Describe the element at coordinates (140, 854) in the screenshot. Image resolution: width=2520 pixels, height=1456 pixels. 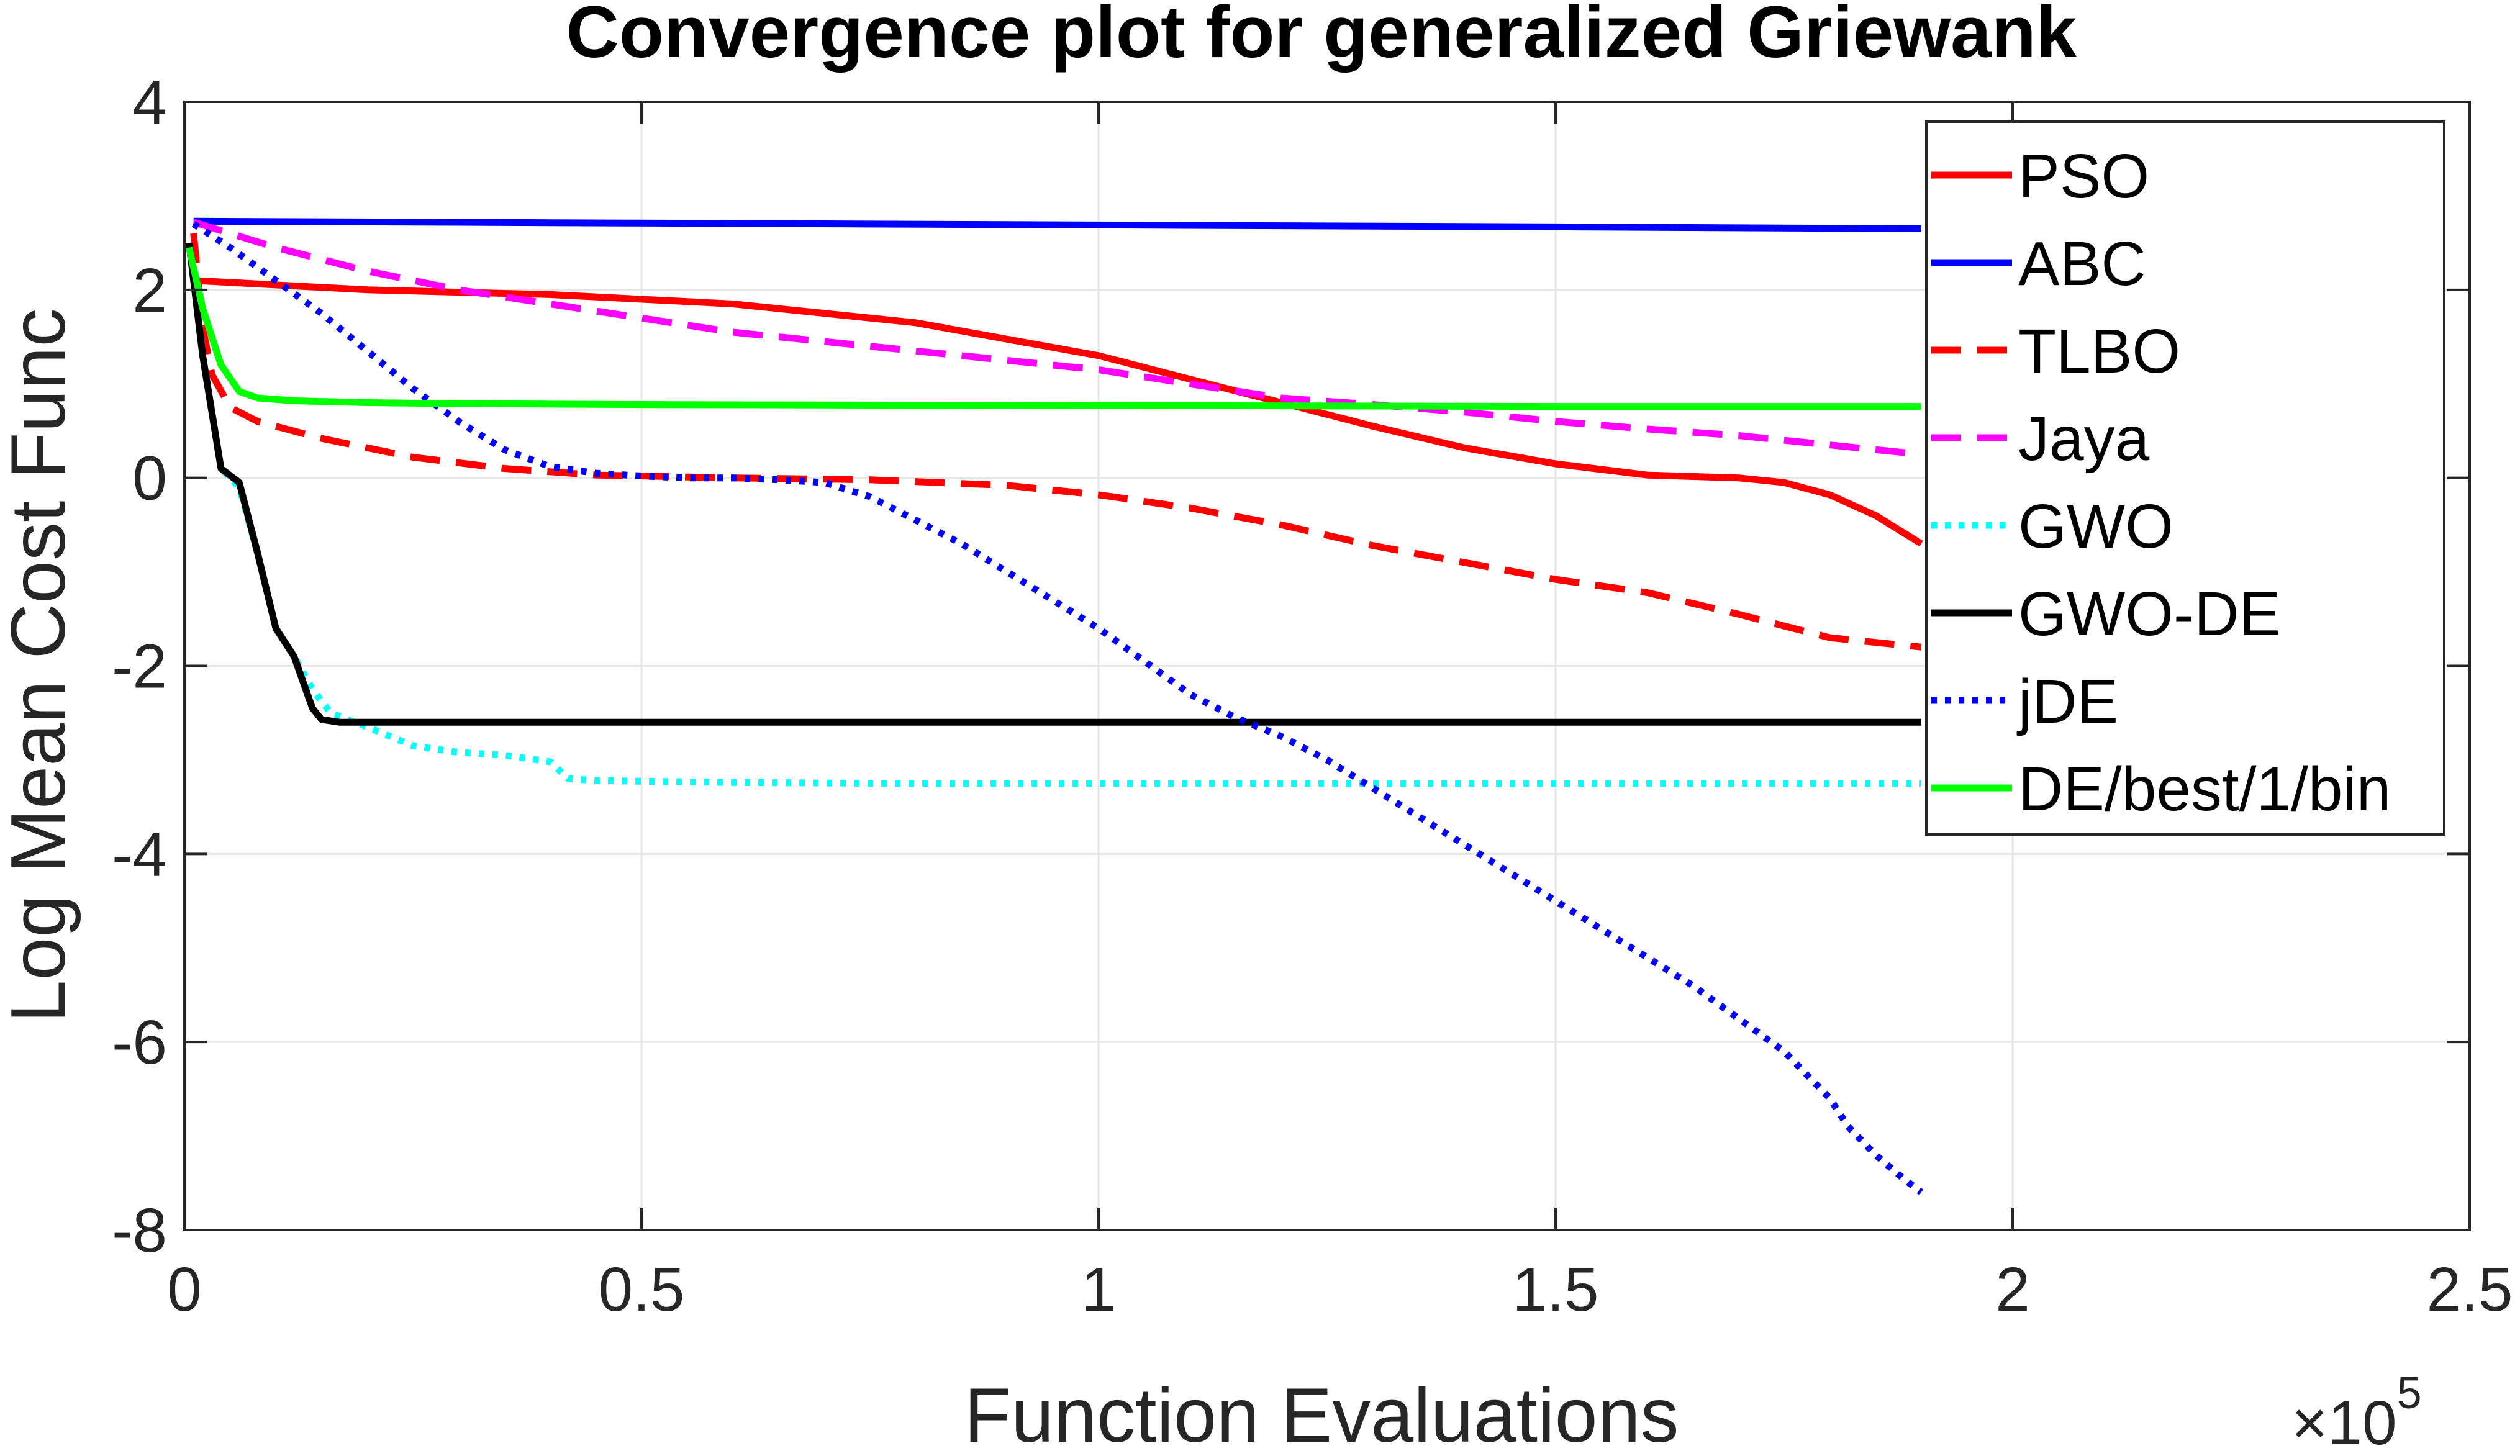
I see `y-tick-label: -4` at that location.